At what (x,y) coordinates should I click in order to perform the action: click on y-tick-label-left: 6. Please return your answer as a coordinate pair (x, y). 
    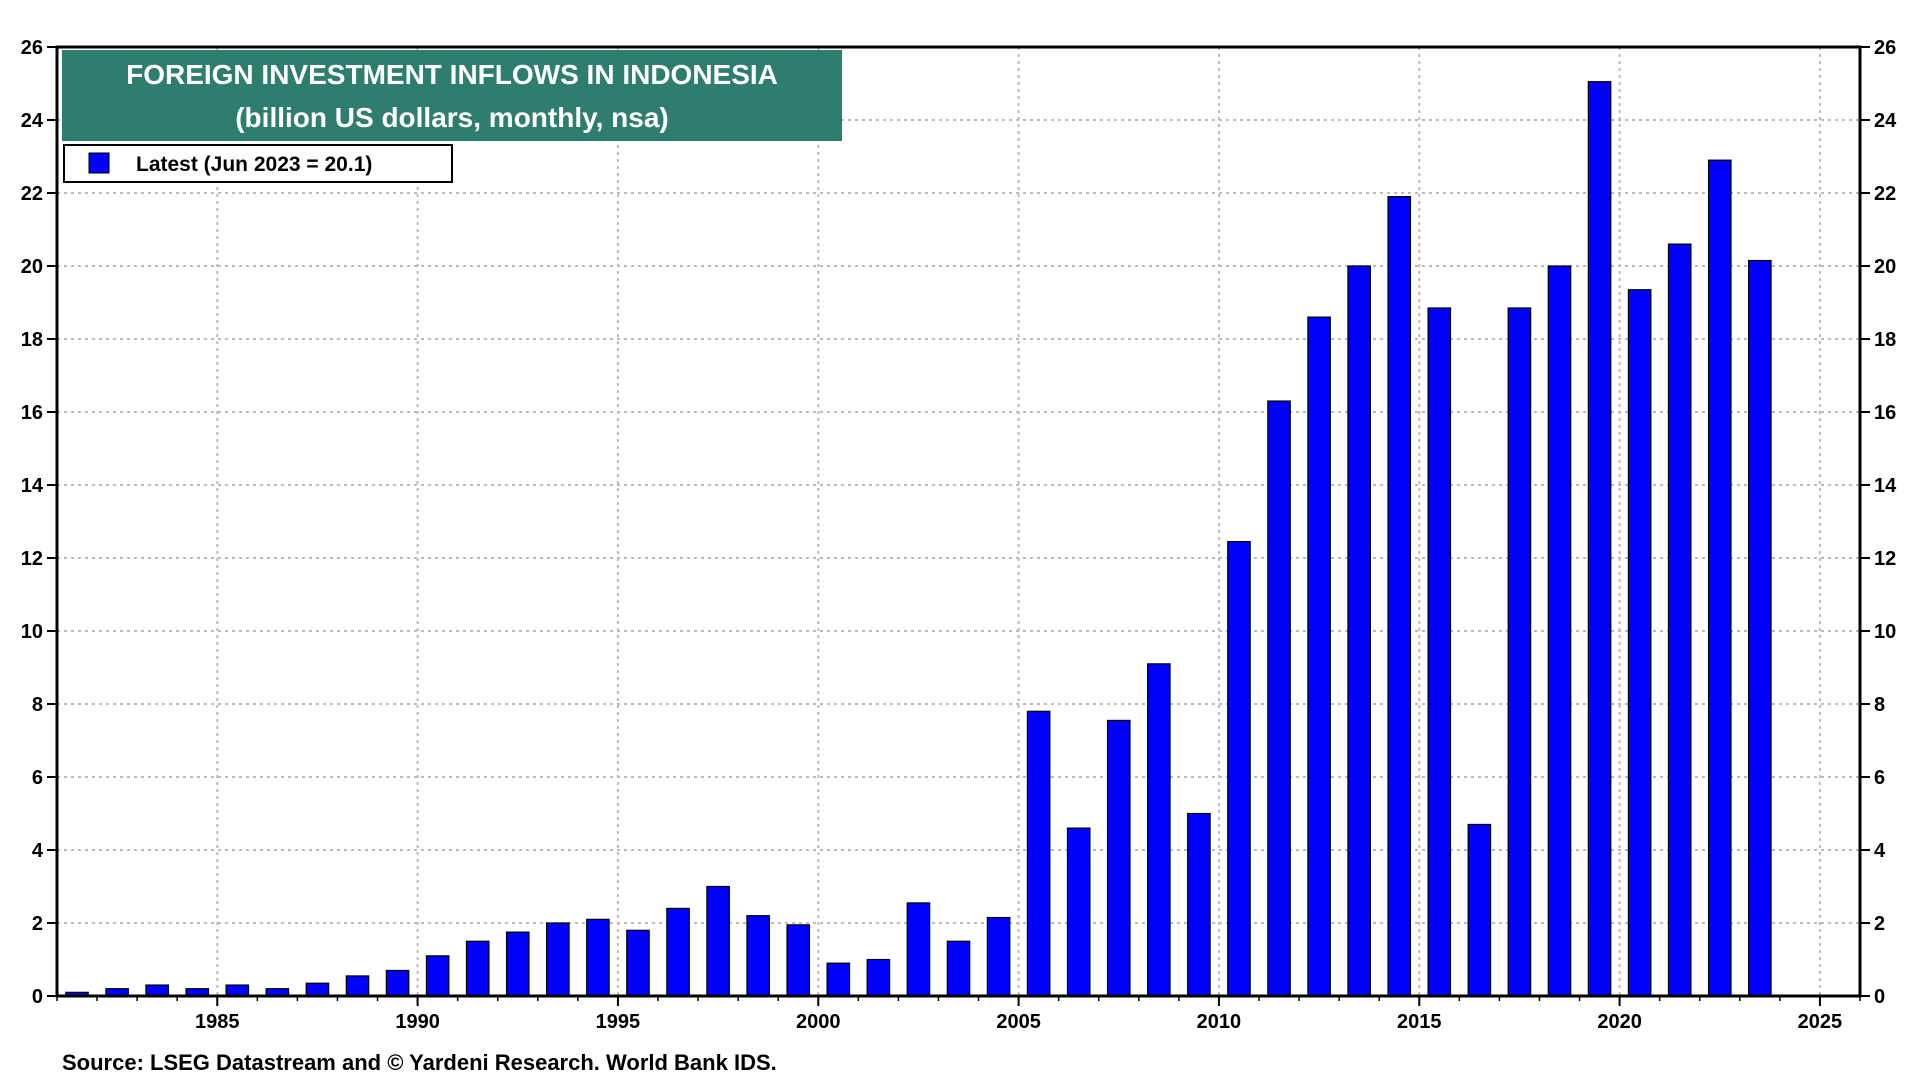
    Looking at the image, I should click on (37, 778).